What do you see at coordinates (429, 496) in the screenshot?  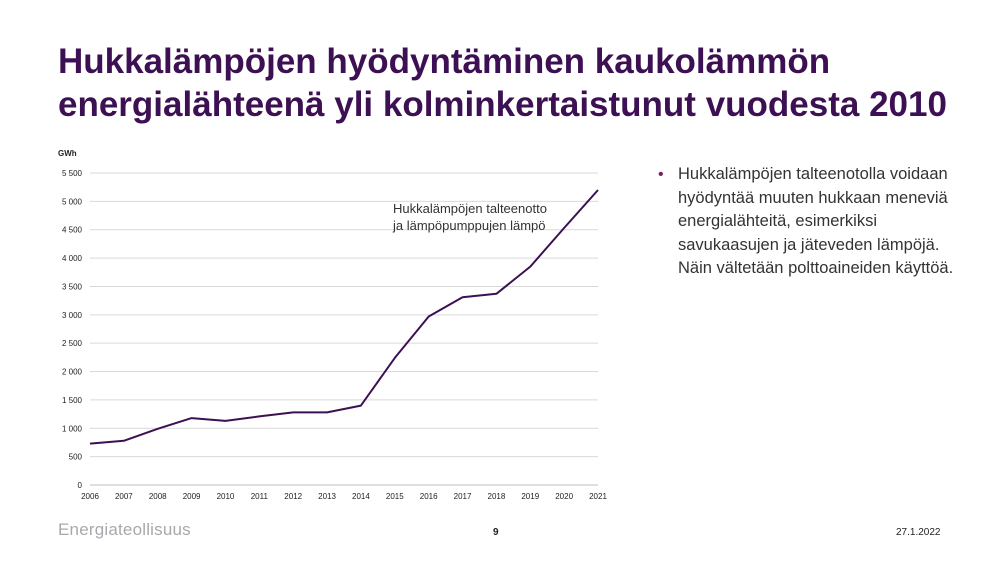 I see `x-tick-label: 2016` at bounding box center [429, 496].